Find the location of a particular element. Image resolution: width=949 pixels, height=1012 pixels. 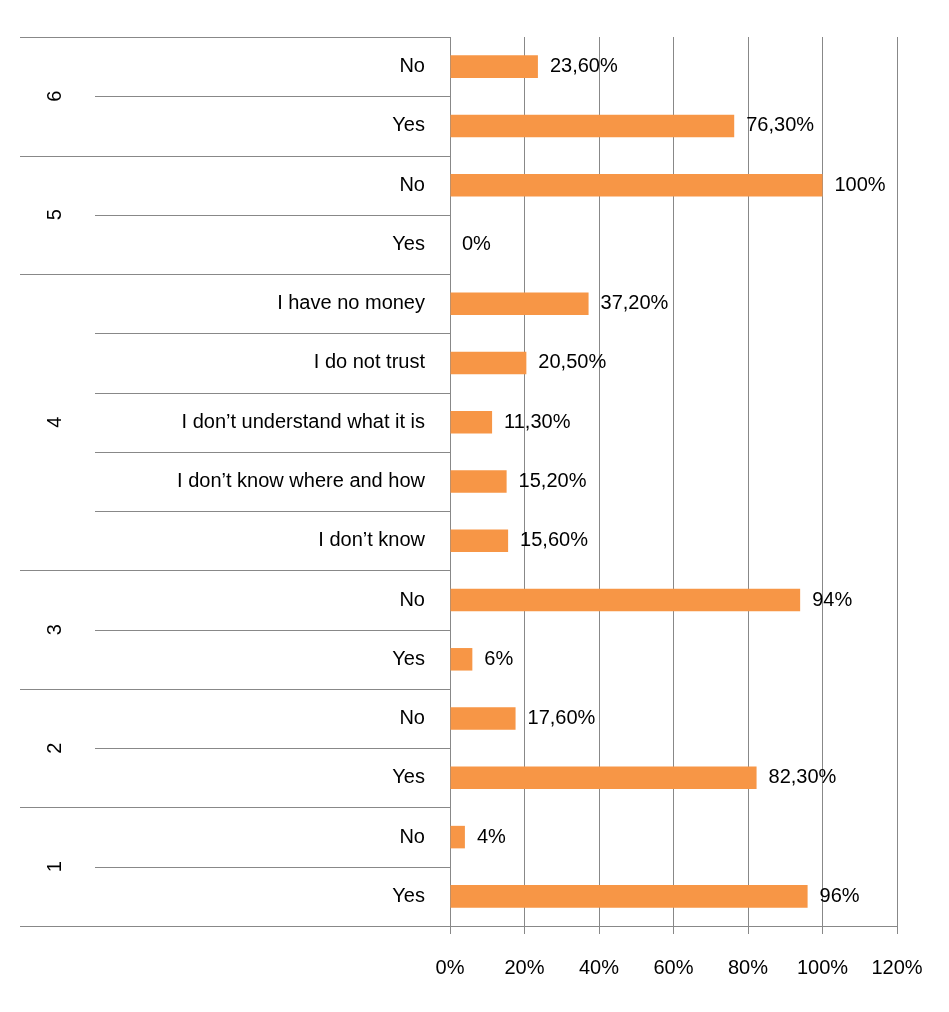

y-tick-label: I don’t understand what it is is located at coordinates (303, 420).